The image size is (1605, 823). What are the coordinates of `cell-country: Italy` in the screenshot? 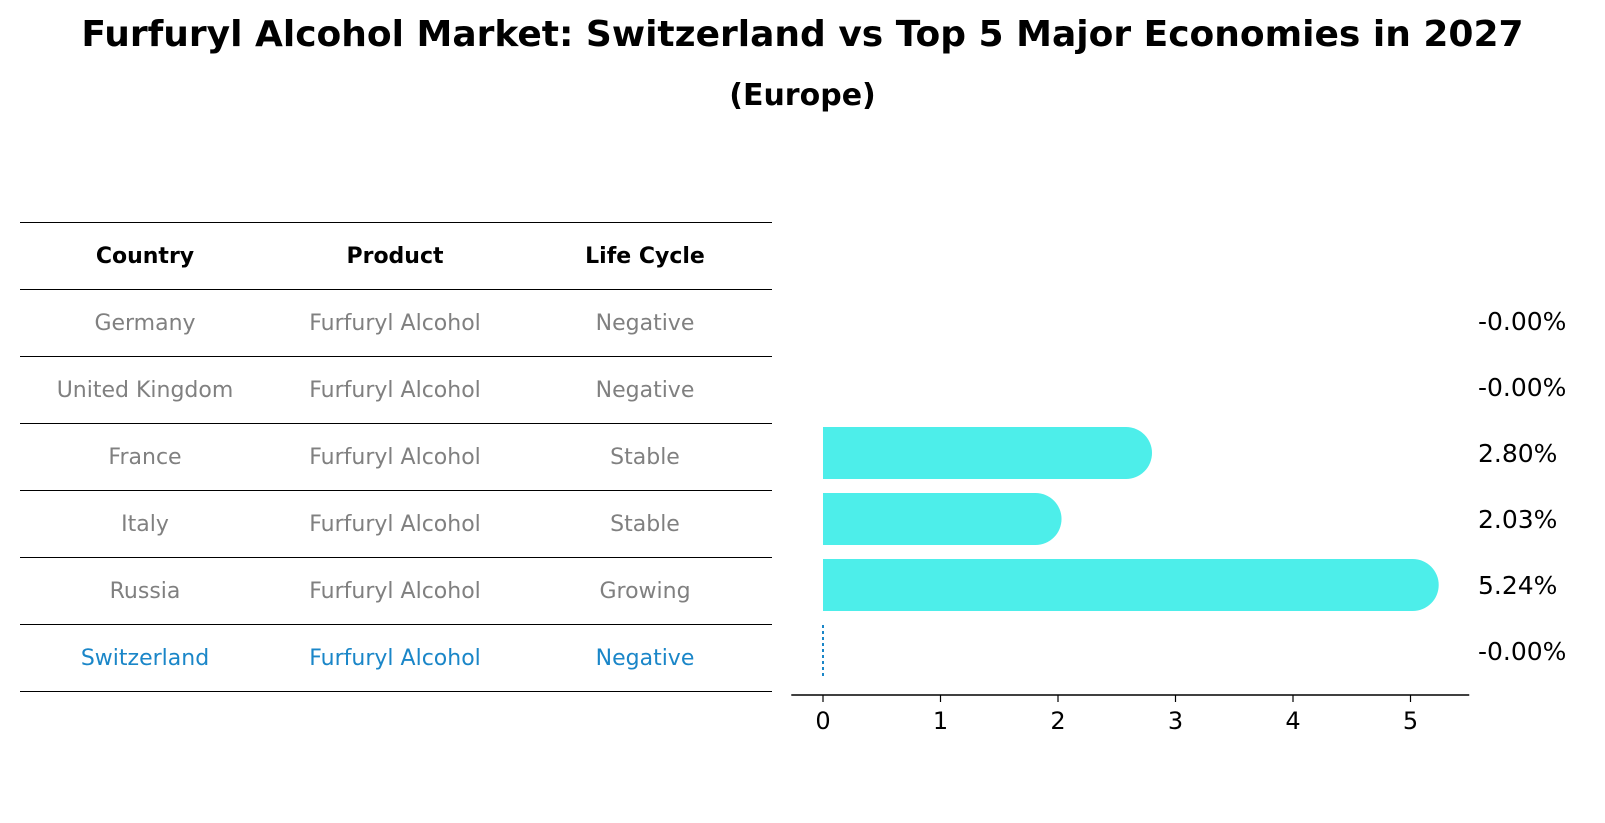 It's located at (145, 524).